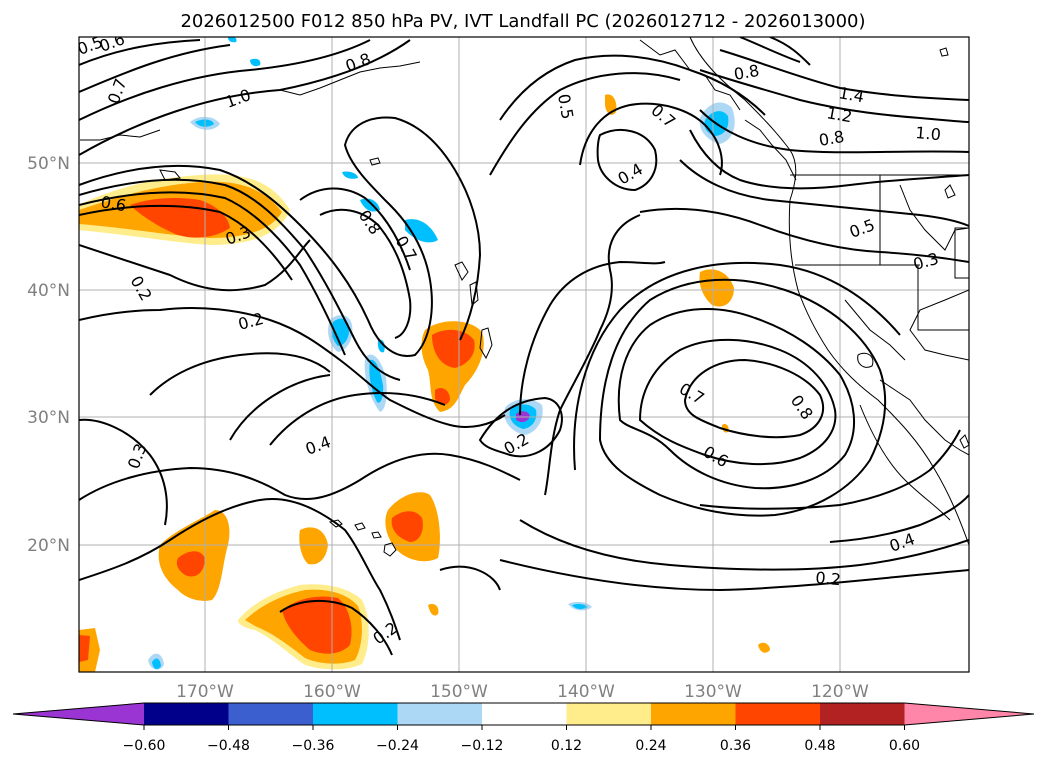 Image resolution: width=1047 pixels, height=765 pixels. Describe the element at coordinates (332, 692) in the screenshot. I see `lon-label-160w: 160°W` at that location.